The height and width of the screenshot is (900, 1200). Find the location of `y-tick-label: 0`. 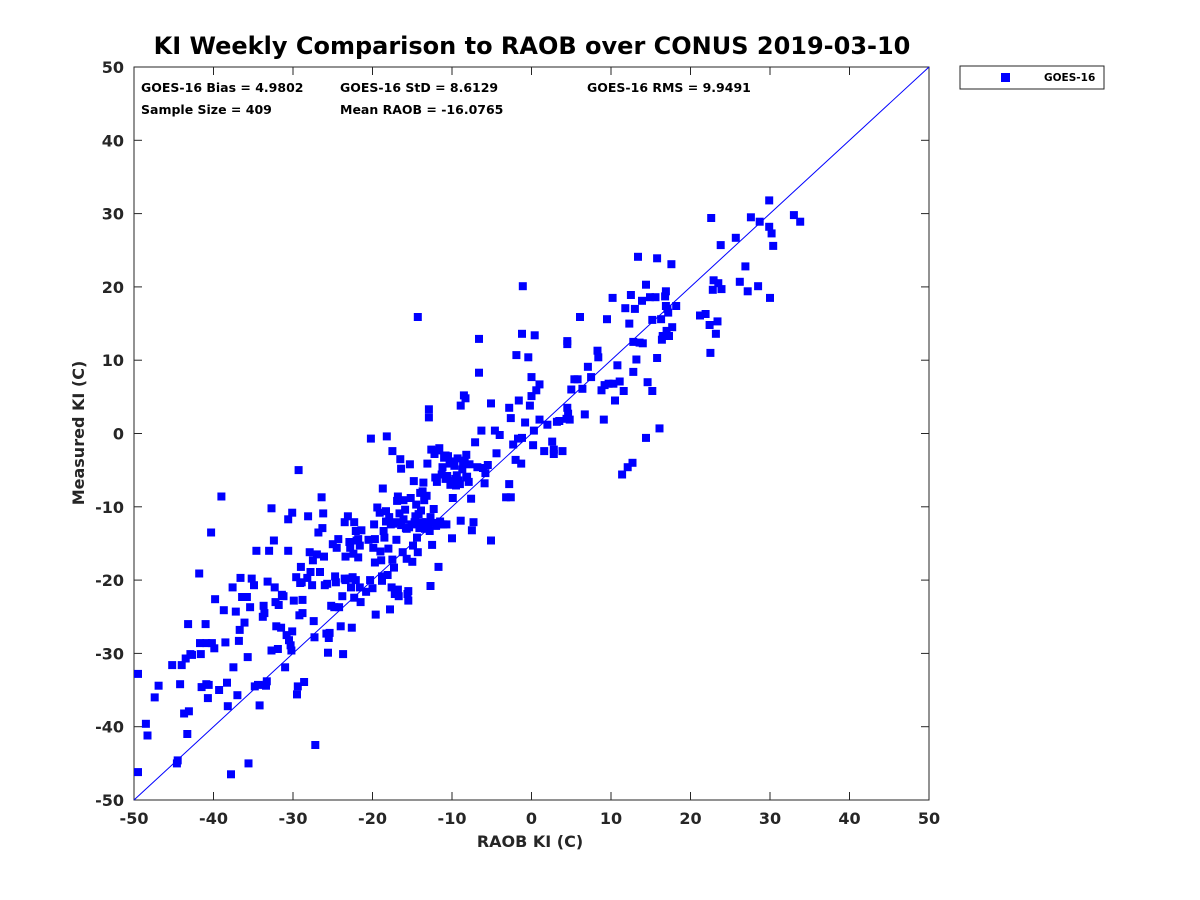

y-tick-label: 0 is located at coordinates (118, 434).